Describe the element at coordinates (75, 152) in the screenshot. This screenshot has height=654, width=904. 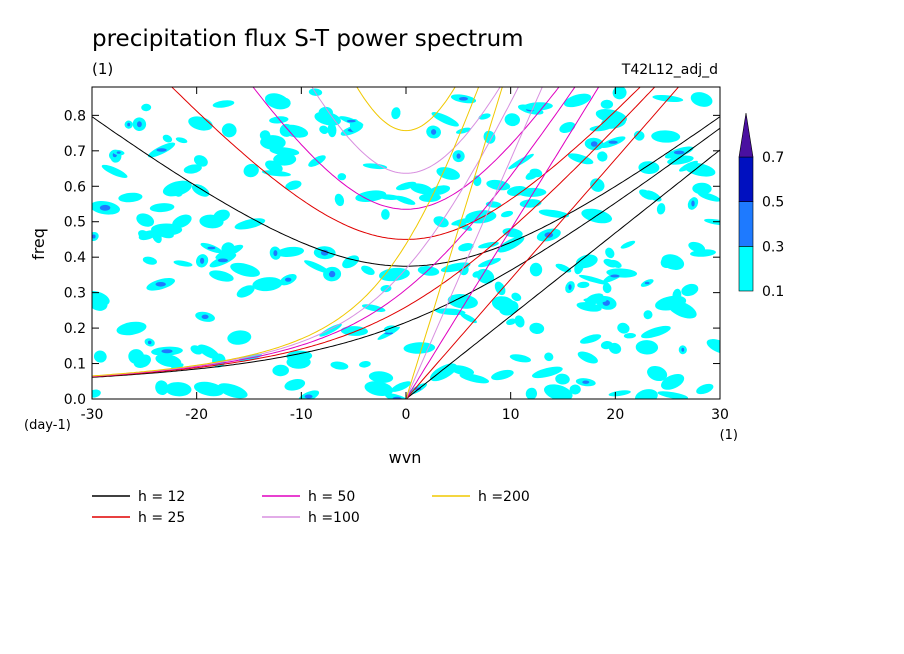
I see `y-tick-label: 0.7` at that location.